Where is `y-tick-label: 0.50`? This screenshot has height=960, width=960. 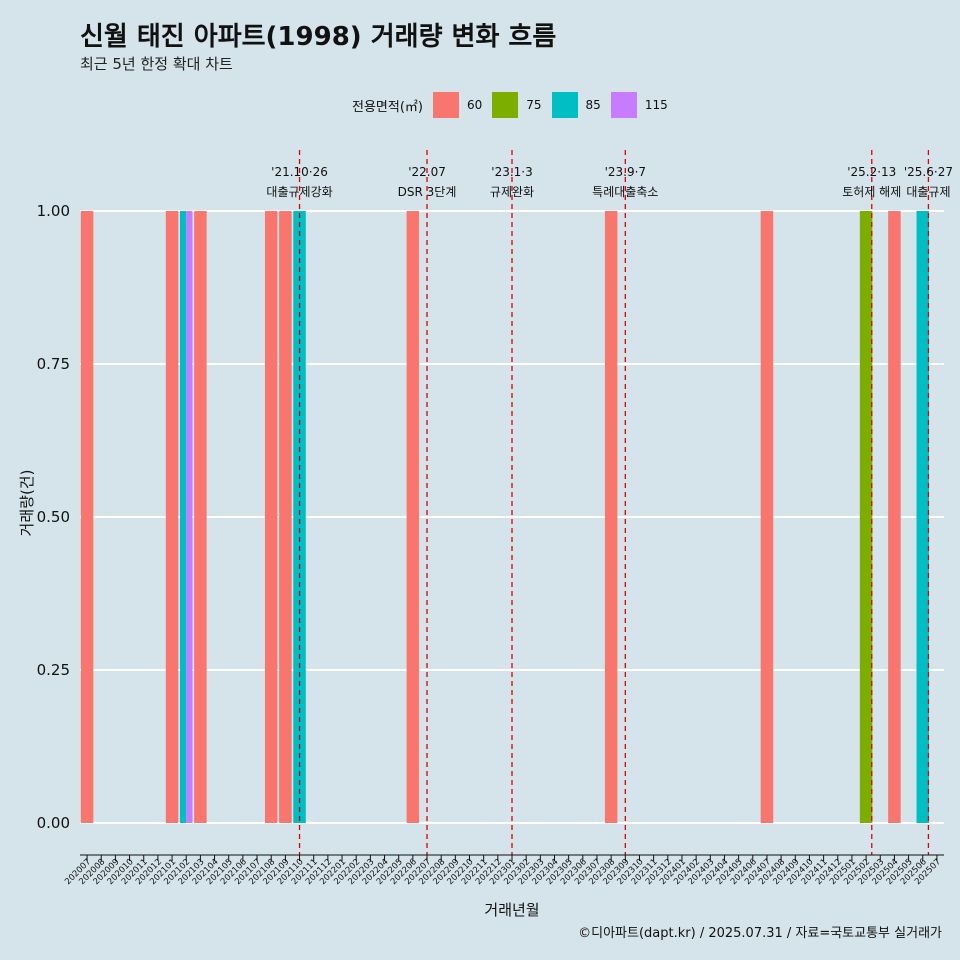
y-tick-label: 0.50 is located at coordinates (53, 517).